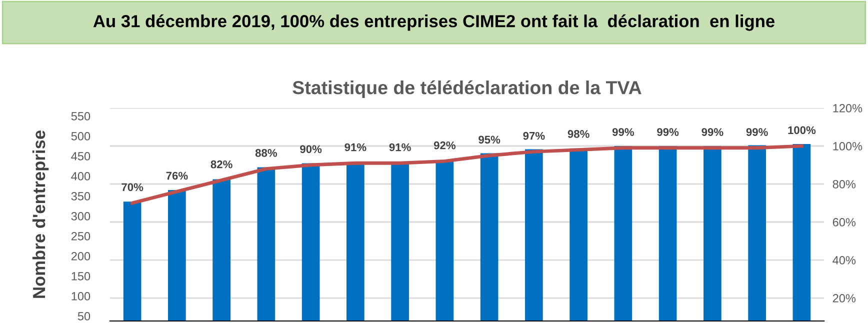 This screenshot has height=323, width=868. What do you see at coordinates (81, 276) in the screenshot?
I see `y-tick-label: 150` at bounding box center [81, 276].